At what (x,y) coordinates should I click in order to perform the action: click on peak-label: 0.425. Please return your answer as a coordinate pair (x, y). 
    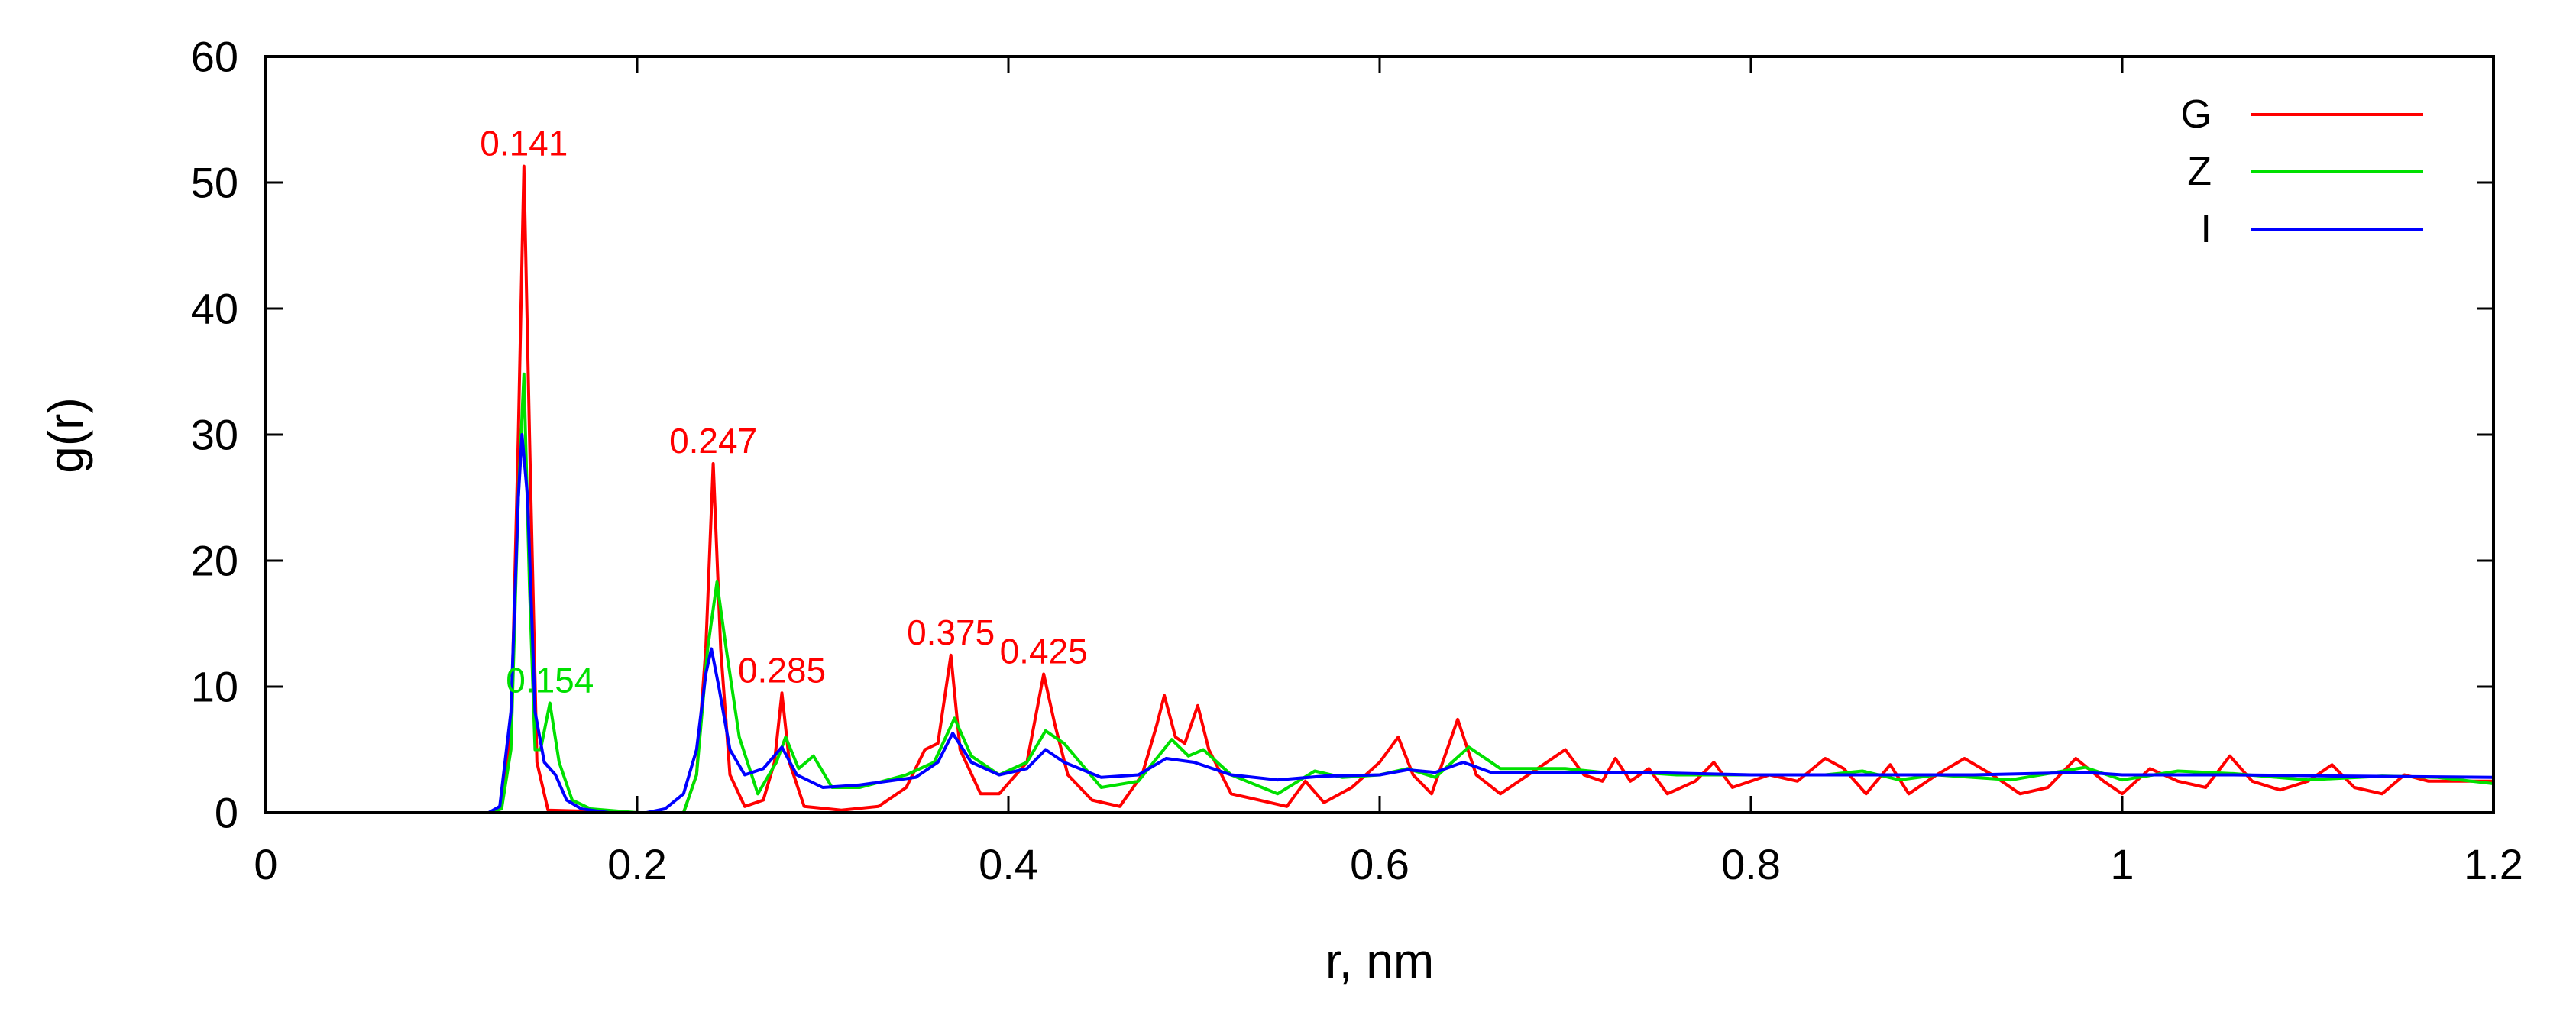
    Looking at the image, I should click on (1044, 651).